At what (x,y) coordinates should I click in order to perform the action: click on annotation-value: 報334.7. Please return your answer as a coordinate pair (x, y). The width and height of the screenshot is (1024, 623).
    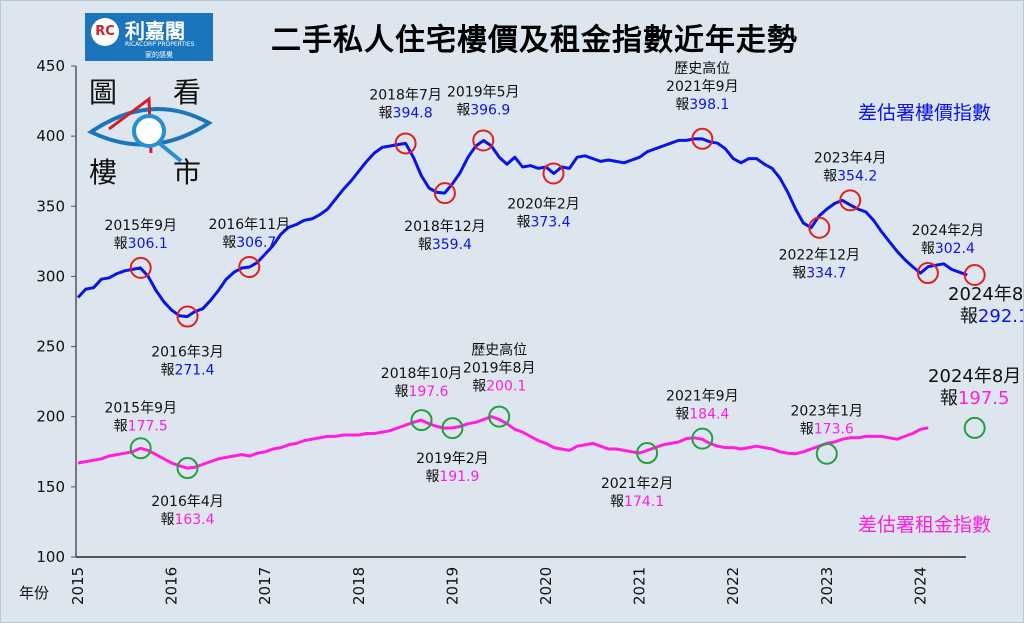
    Looking at the image, I should click on (819, 274).